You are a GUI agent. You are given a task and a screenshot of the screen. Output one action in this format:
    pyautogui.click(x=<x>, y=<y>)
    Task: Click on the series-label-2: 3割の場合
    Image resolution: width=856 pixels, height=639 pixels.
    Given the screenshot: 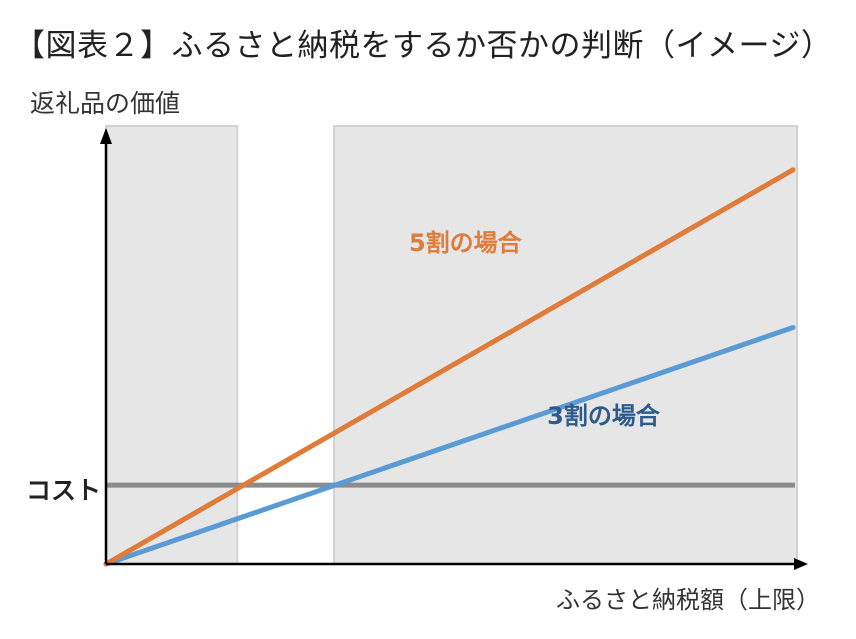 What is the action you would take?
    pyautogui.click(x=604, y=416)
    